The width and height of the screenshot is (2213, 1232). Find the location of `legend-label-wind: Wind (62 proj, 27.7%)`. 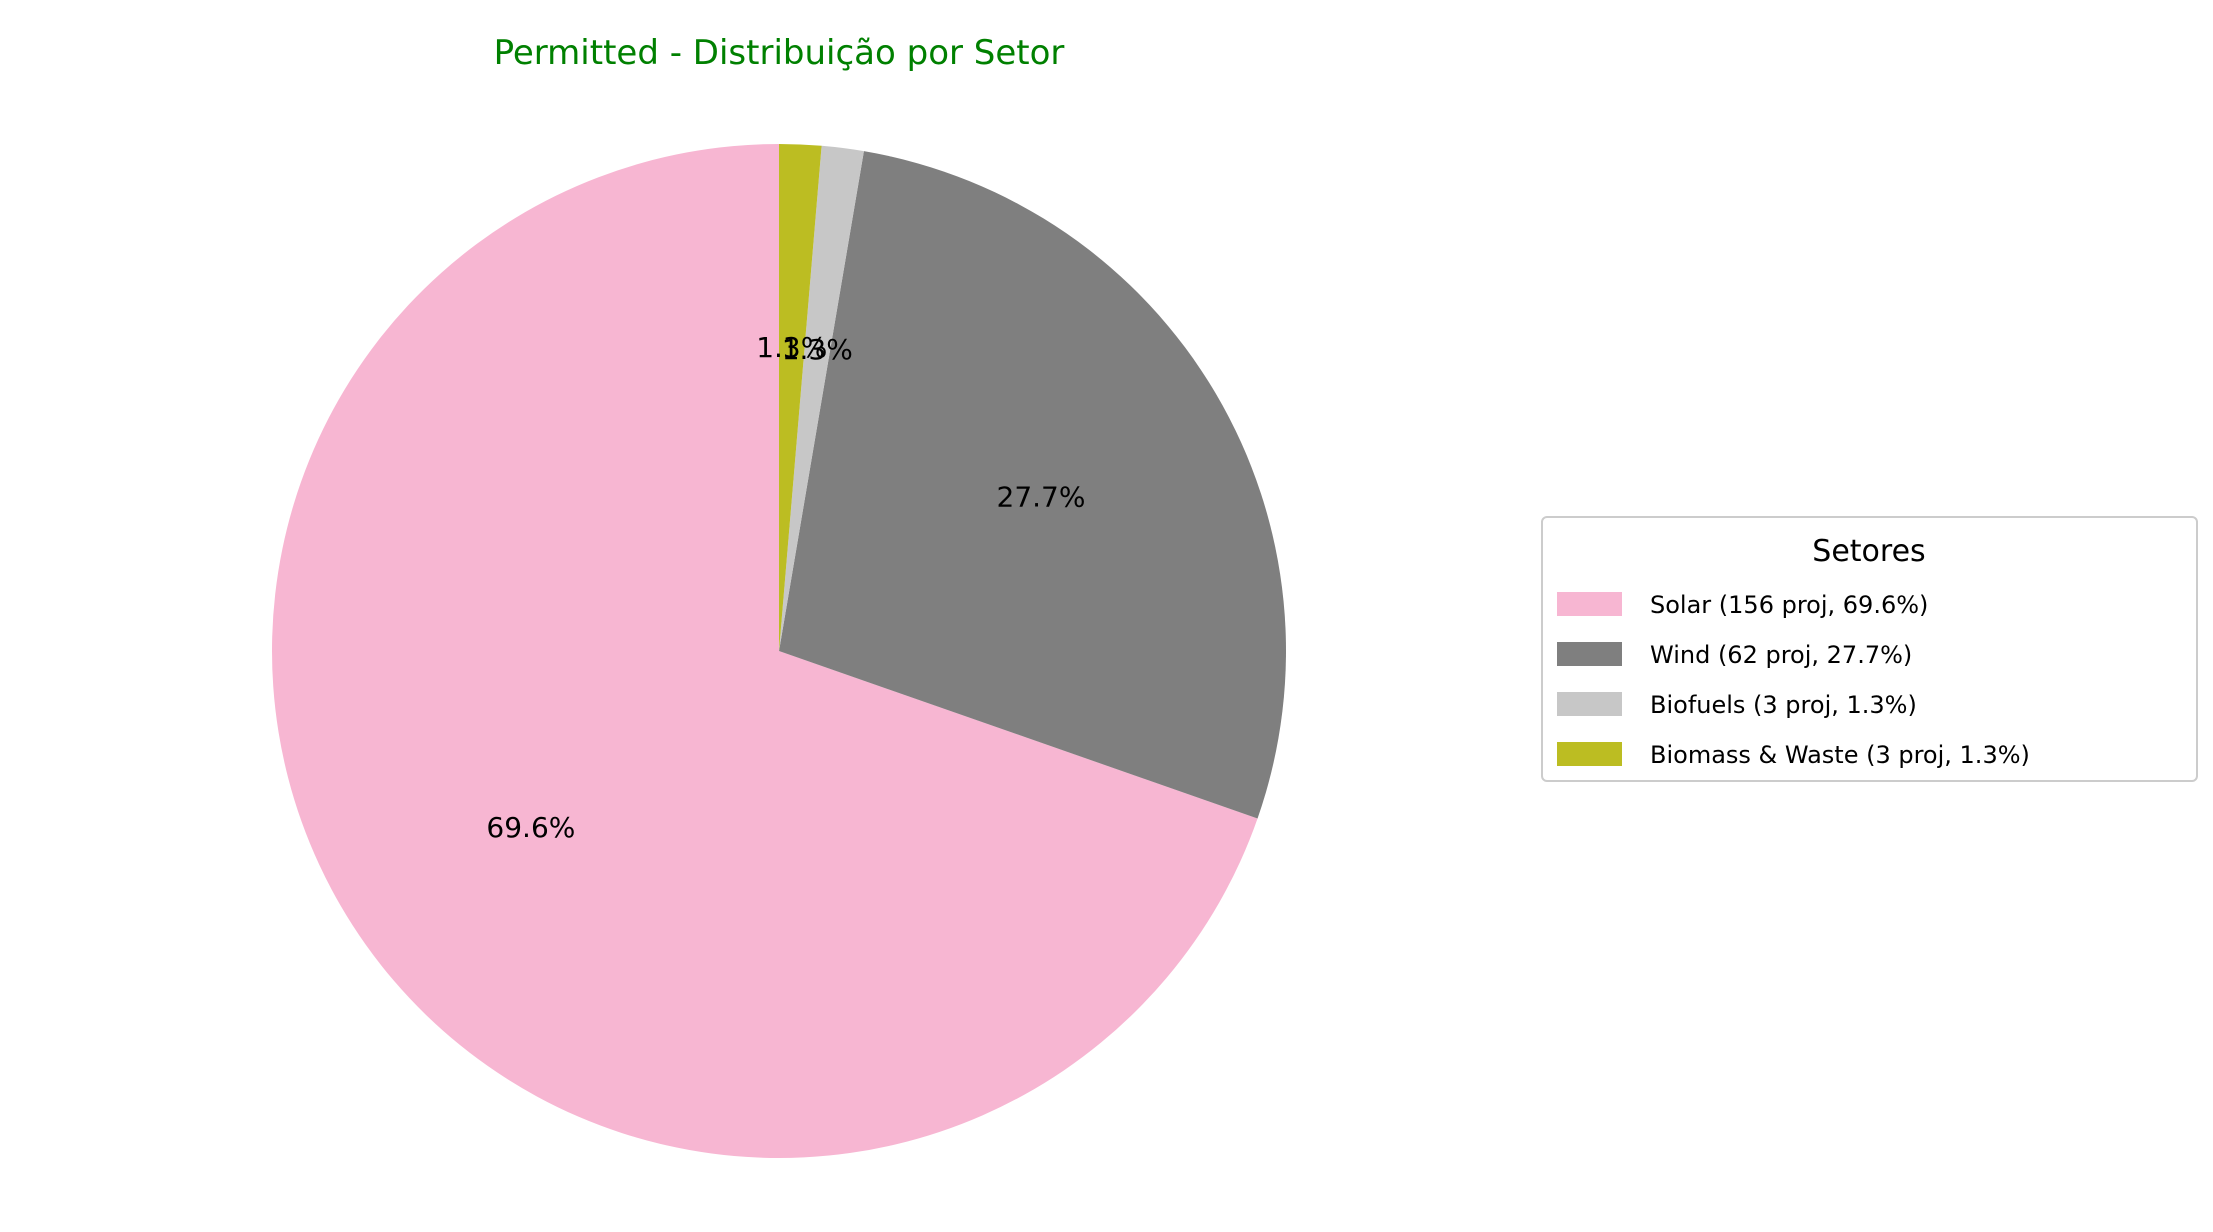

legend-label-wind: Wind (62 proj, 27.7%) is located at coordinates (1781, 655).